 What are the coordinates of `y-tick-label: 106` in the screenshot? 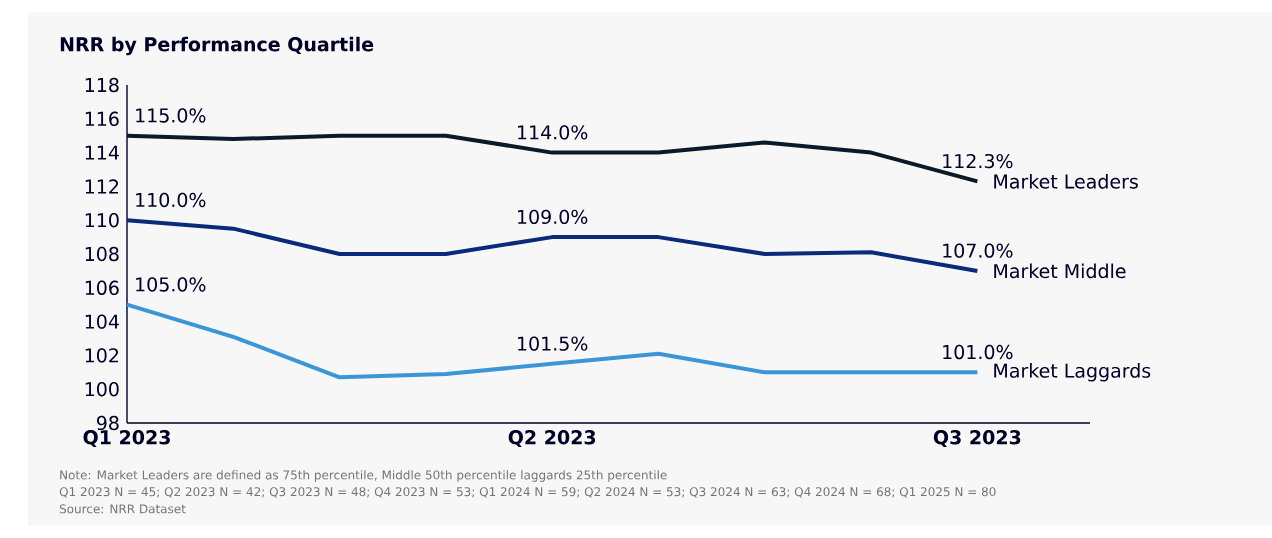 It's located at (102, 287).